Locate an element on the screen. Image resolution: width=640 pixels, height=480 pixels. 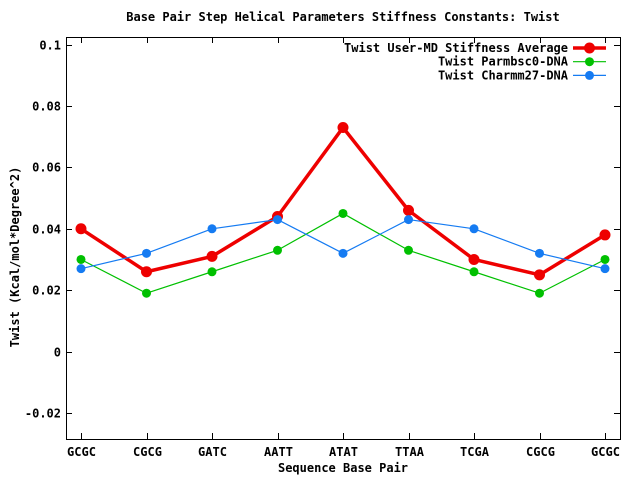
x-category-label: GATC is located at coordinates (212, 452).